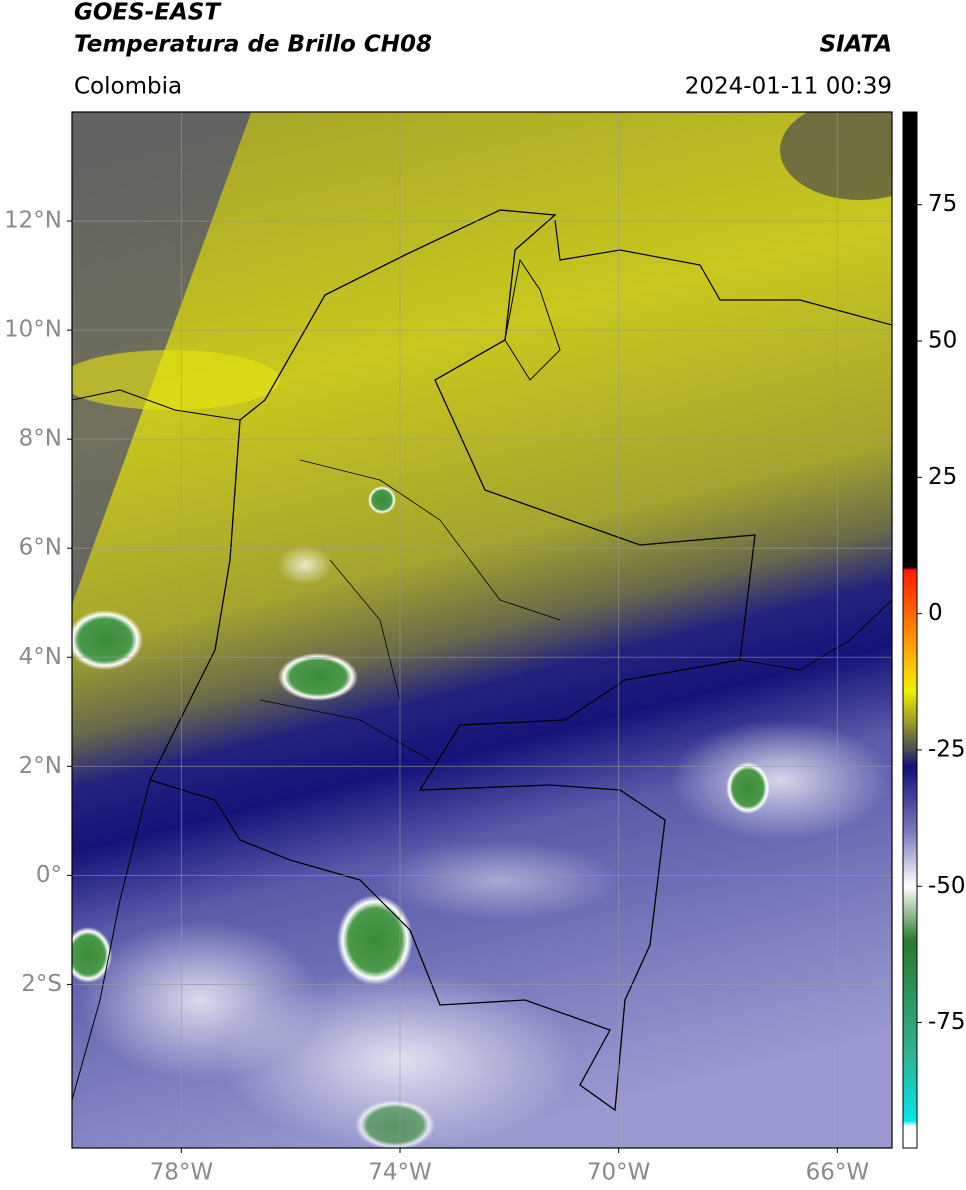  I want to click on colorbar-tick-label: 0, so click(935, 613).